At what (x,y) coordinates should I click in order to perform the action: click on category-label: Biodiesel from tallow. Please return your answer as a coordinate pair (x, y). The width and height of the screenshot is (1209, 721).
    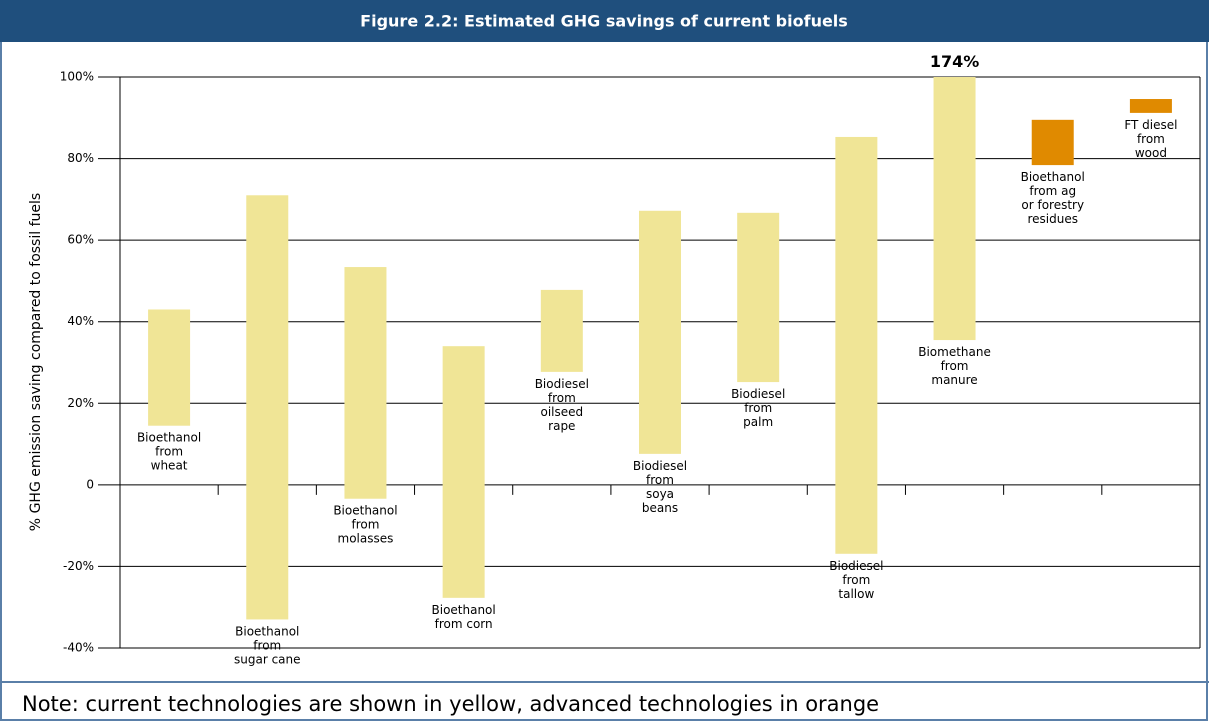
    Looking at the image, I should click on (856, 580).